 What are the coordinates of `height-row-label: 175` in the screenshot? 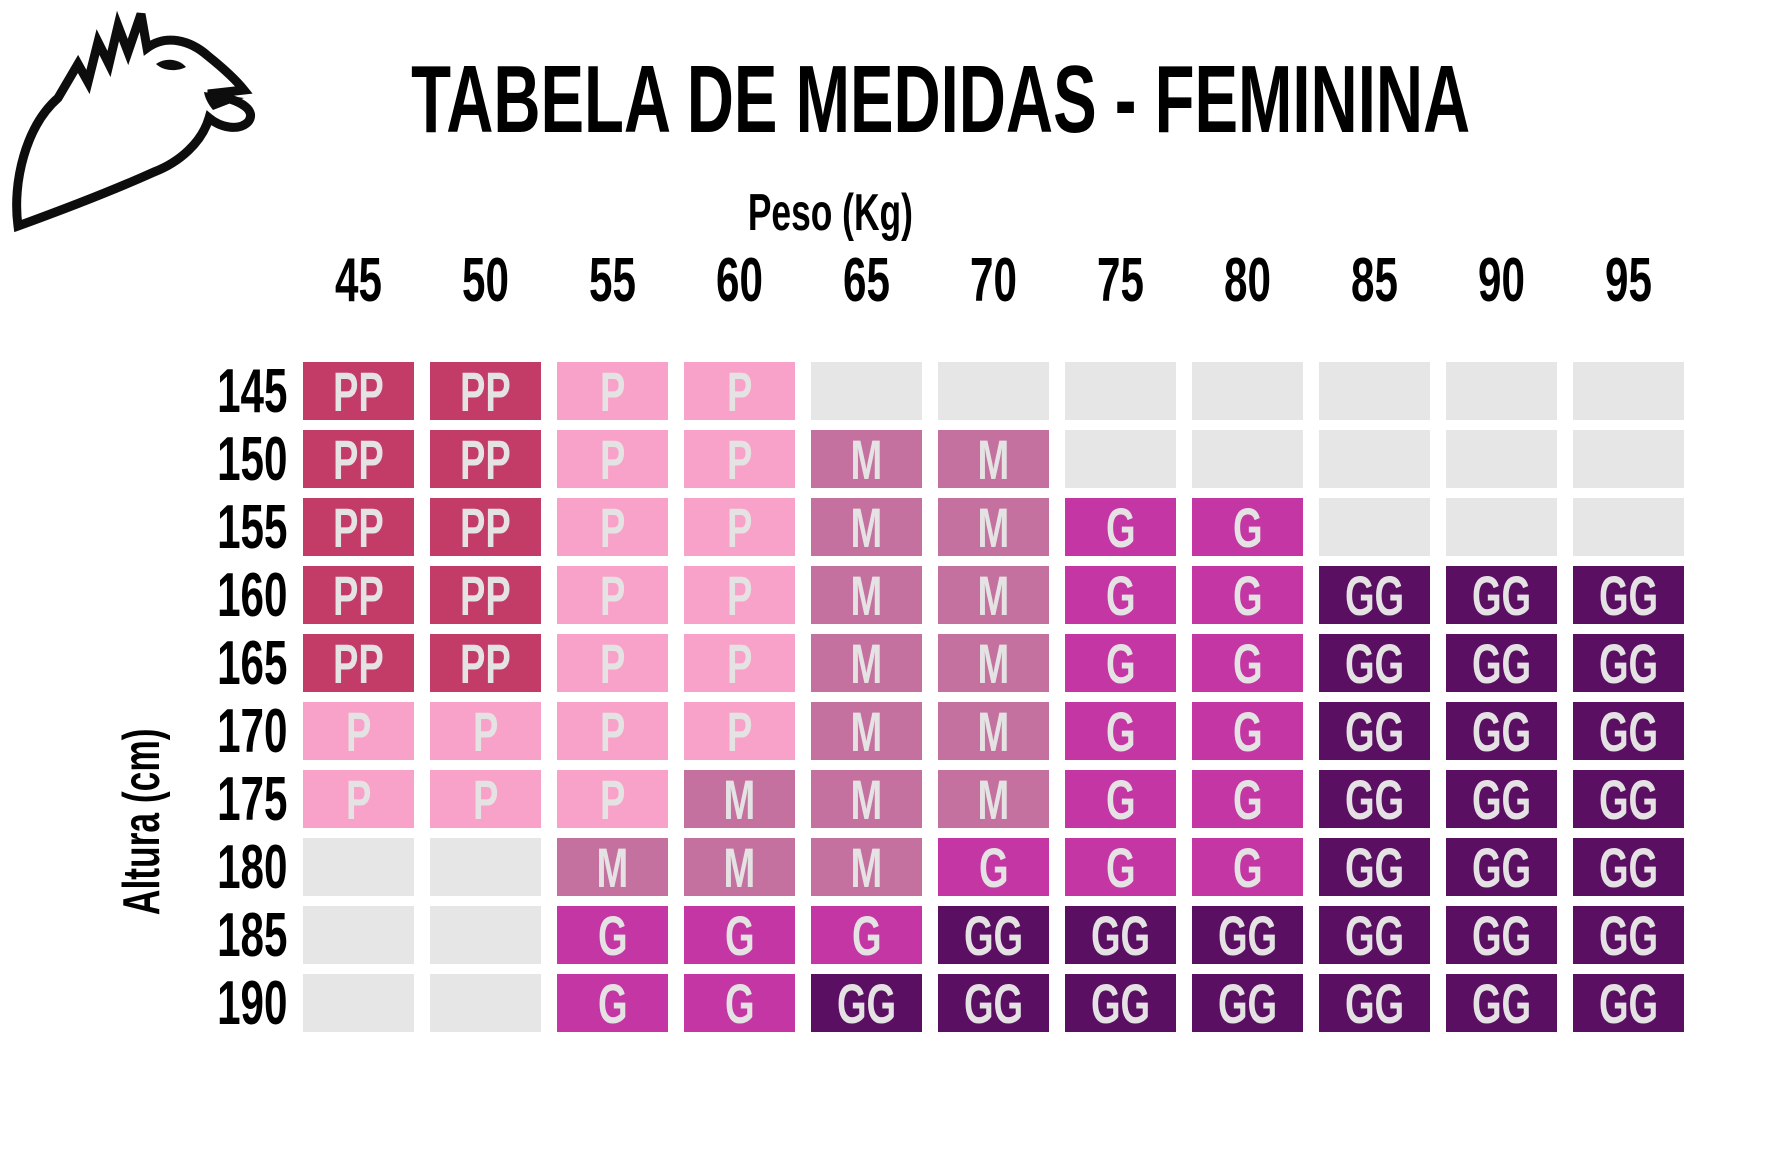 It's located at (251, 799).